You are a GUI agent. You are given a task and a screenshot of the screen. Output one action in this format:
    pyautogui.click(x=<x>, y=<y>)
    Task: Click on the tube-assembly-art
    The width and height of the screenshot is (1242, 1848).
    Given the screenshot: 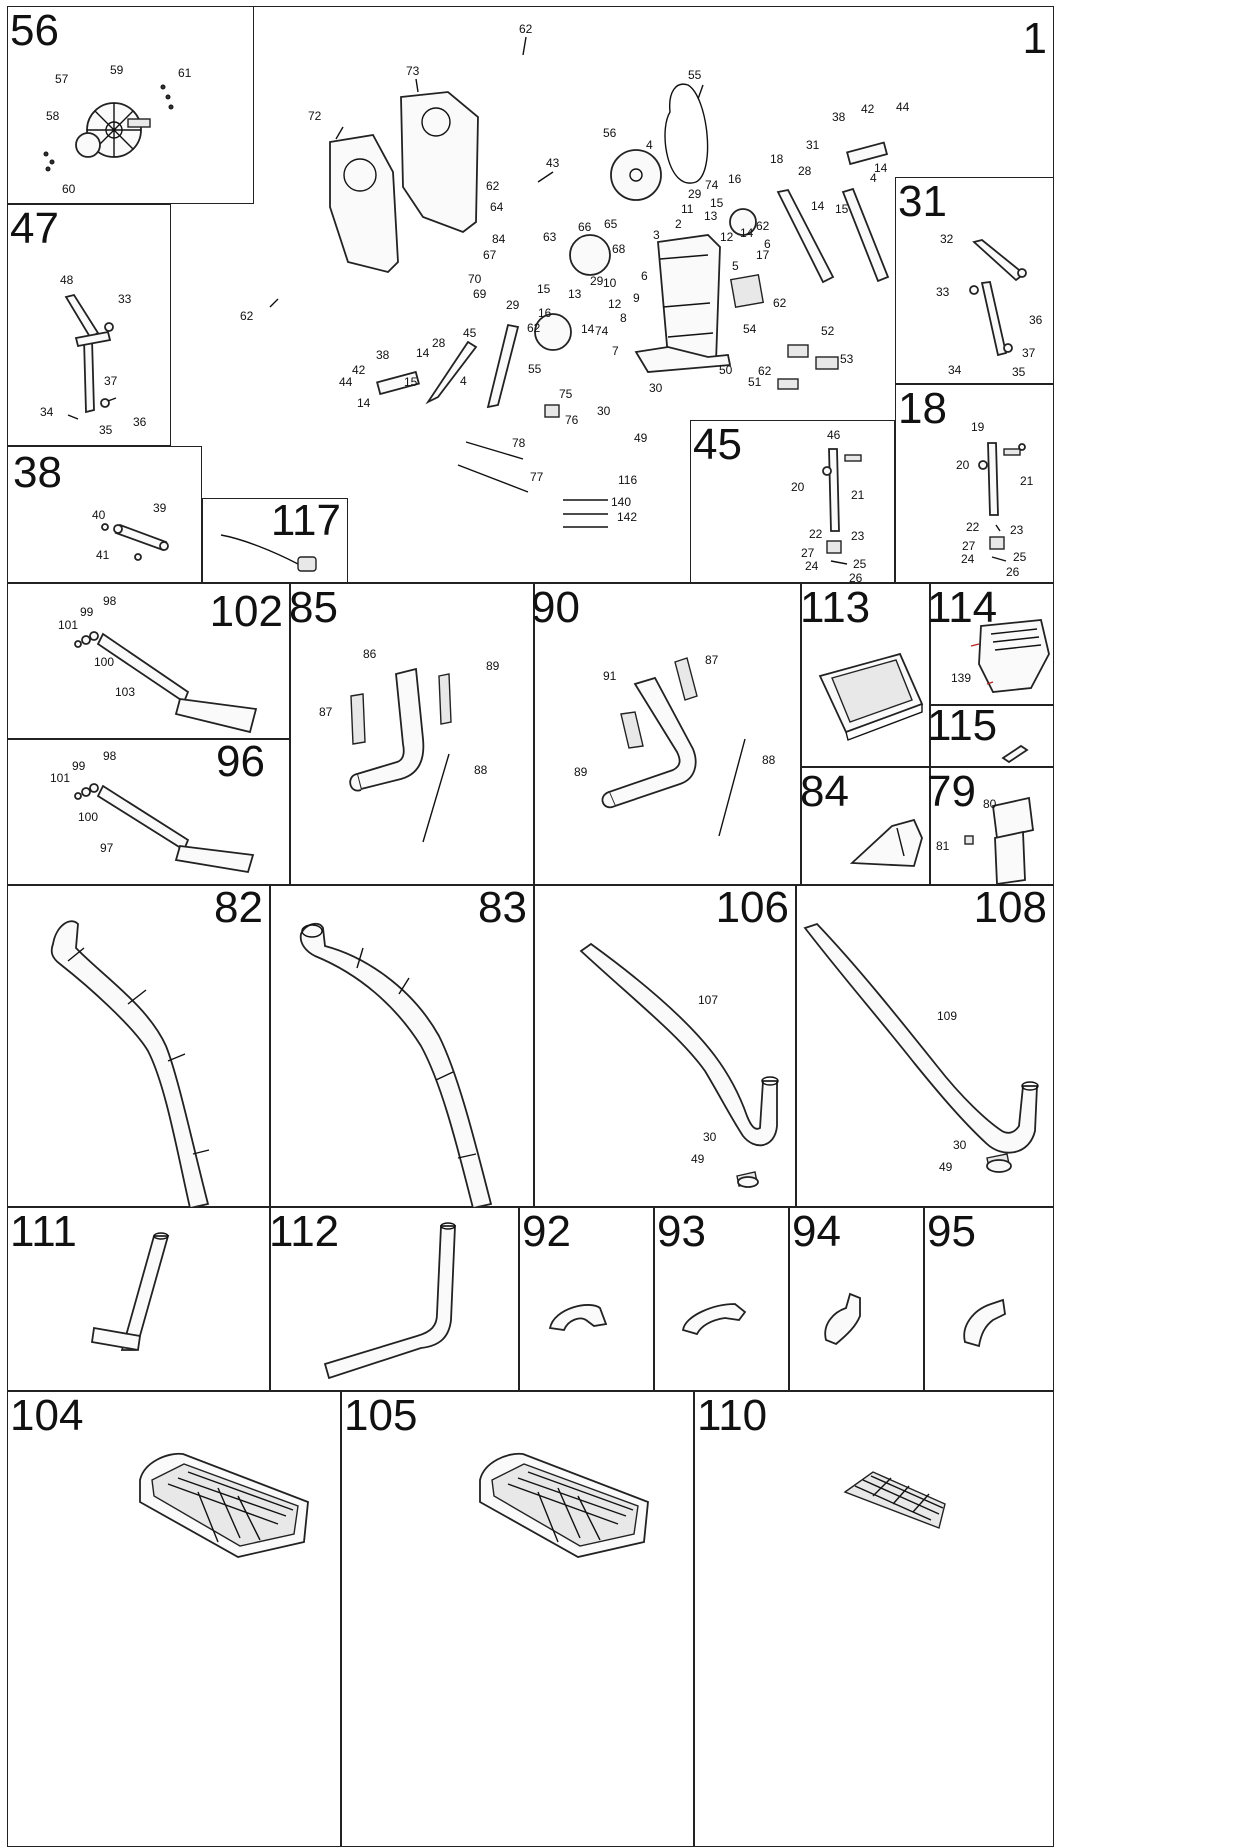 What is the action you would take?
    pyautogui.click(x=135, y=542)
    